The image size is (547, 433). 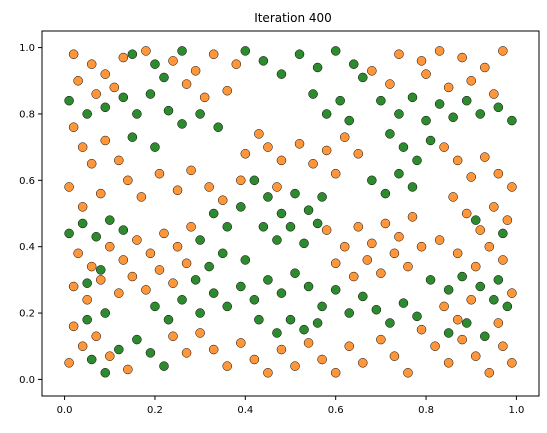 What do you see at coordinates (426, 410) in the screenshot?
I see `x-tick-label: 0.8` at bounding box center [426, 410].